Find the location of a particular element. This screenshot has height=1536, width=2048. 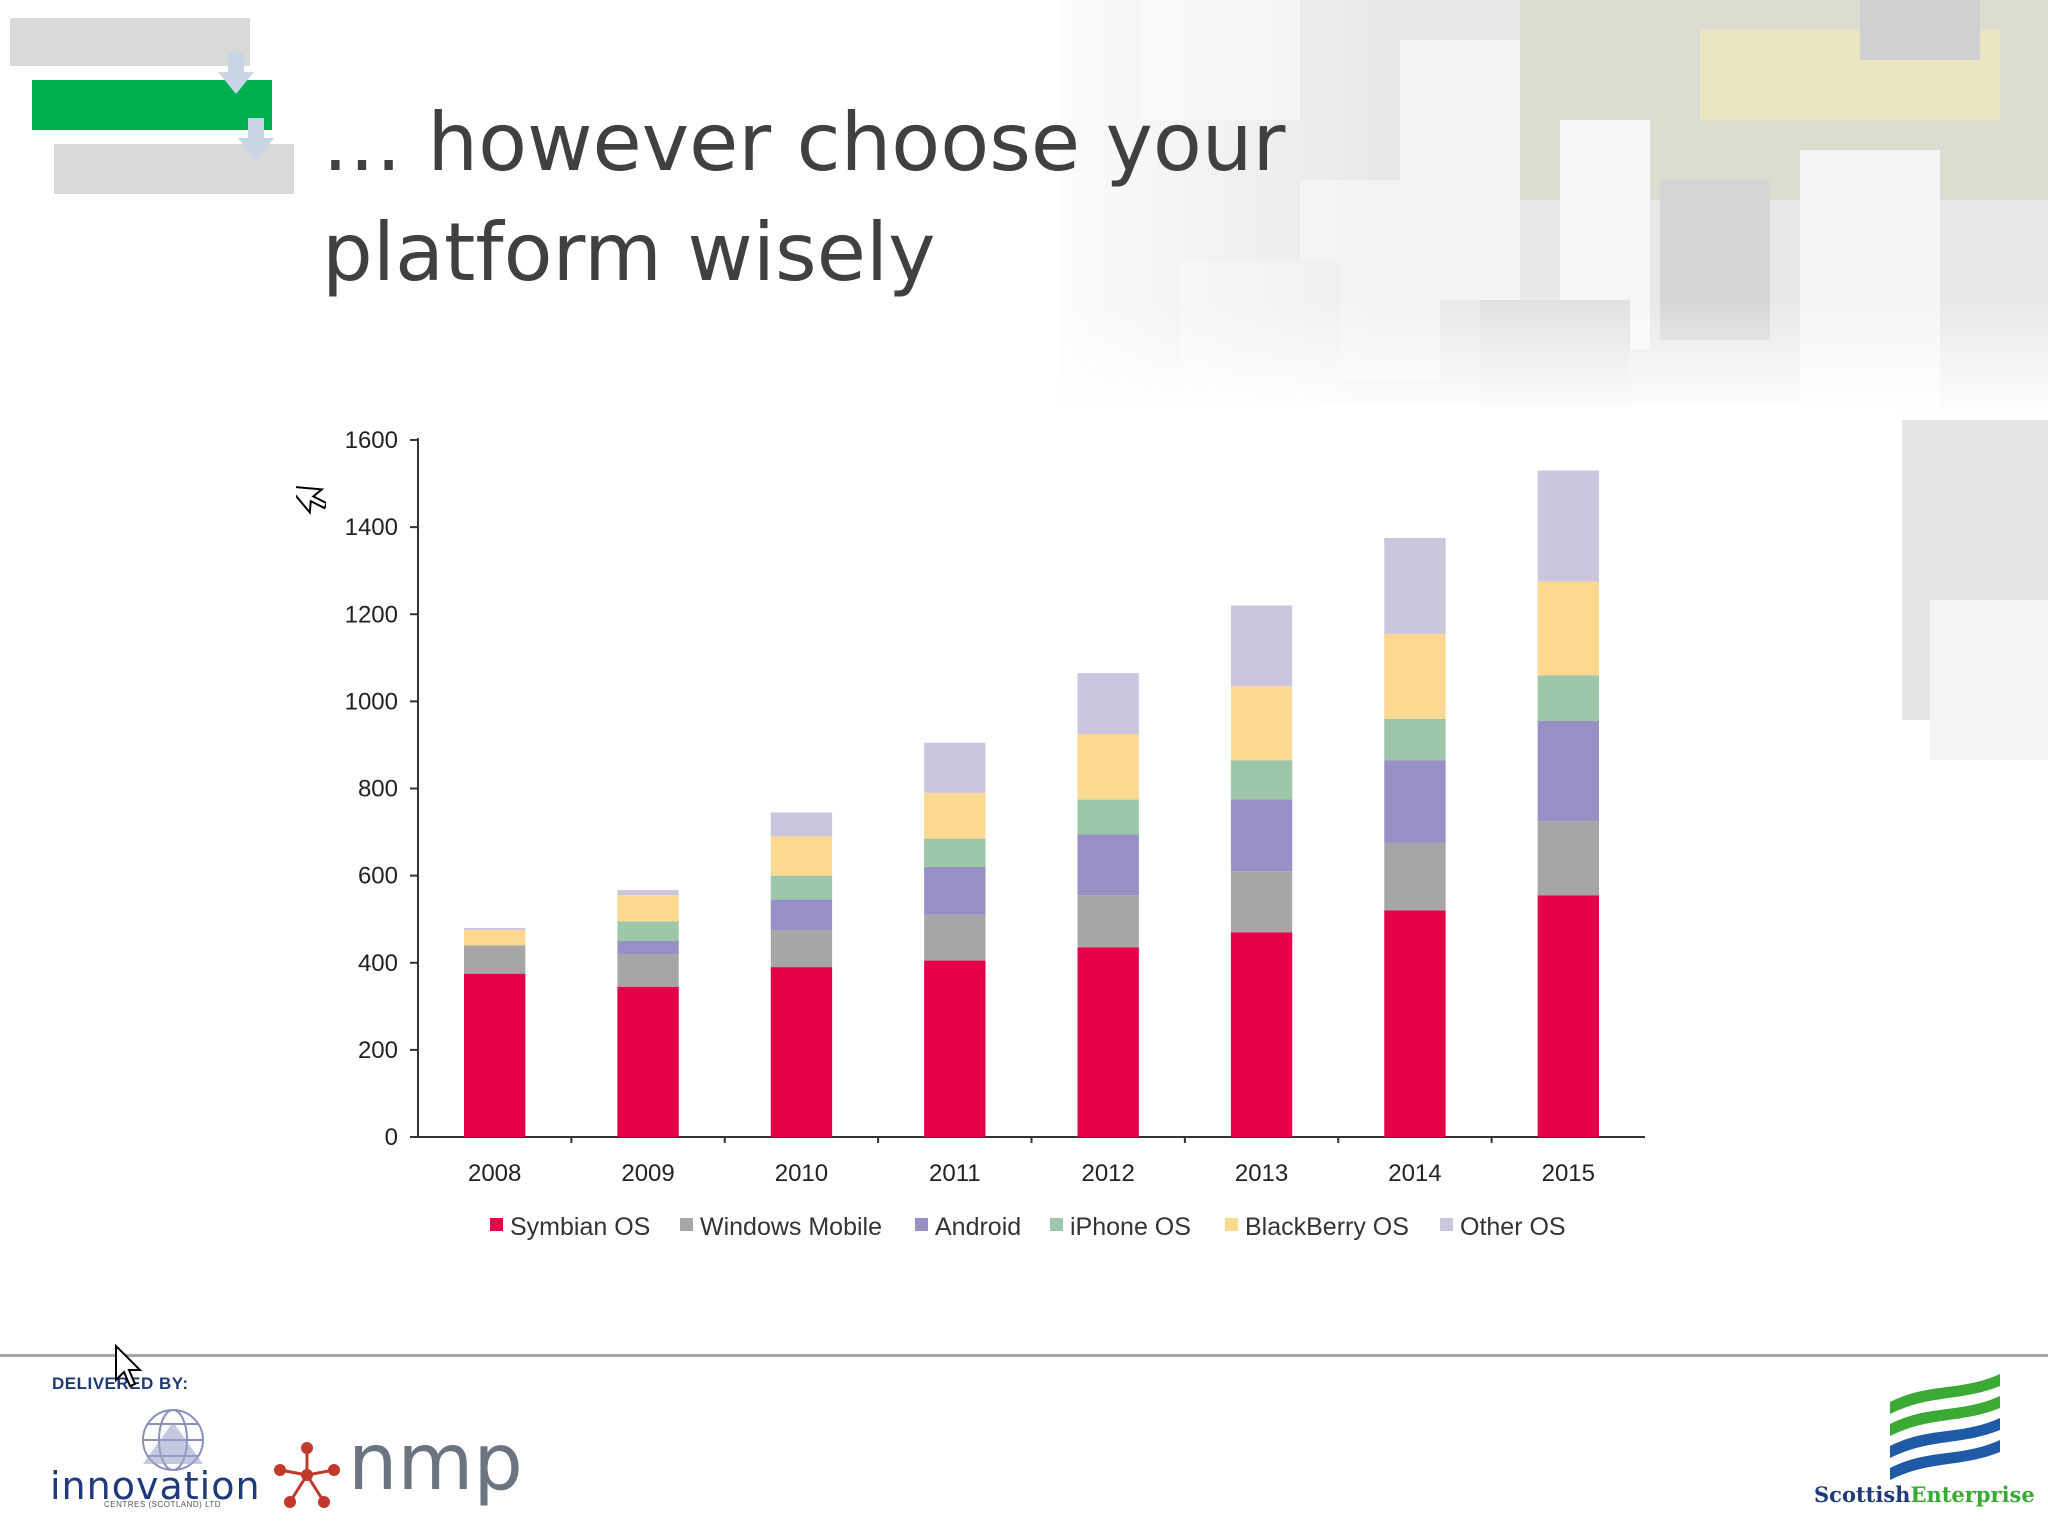

y-tick-label: 1600 is located at coordinates (371, 440).